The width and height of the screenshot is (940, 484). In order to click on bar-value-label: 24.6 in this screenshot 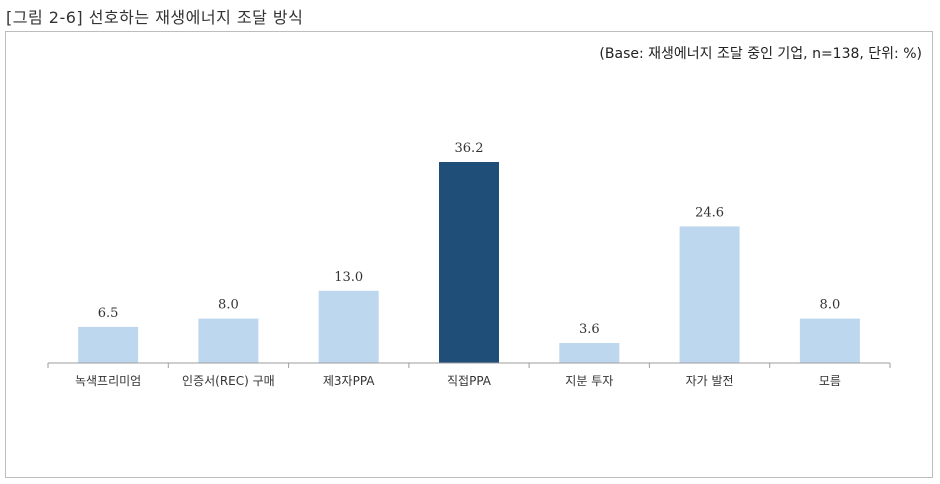, I will do `click(709, 212)`.